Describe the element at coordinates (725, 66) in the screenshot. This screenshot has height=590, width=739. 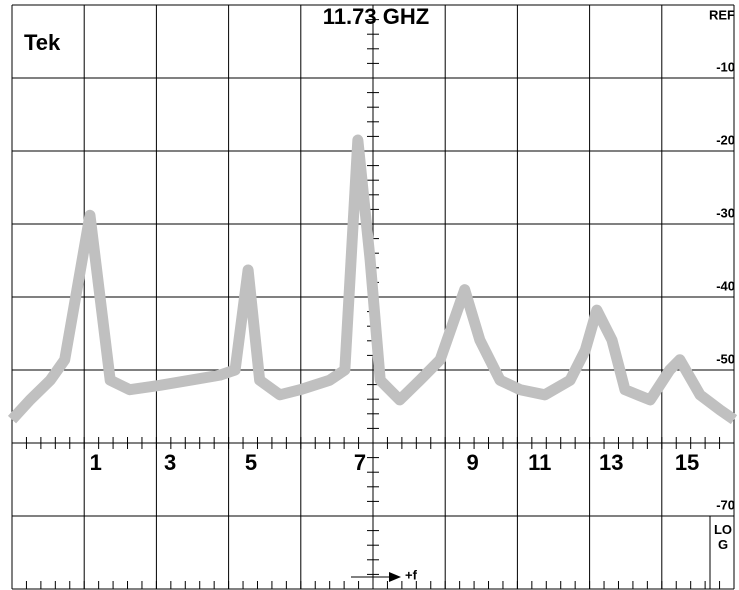
I see `y-tick-label: -10` at that location.